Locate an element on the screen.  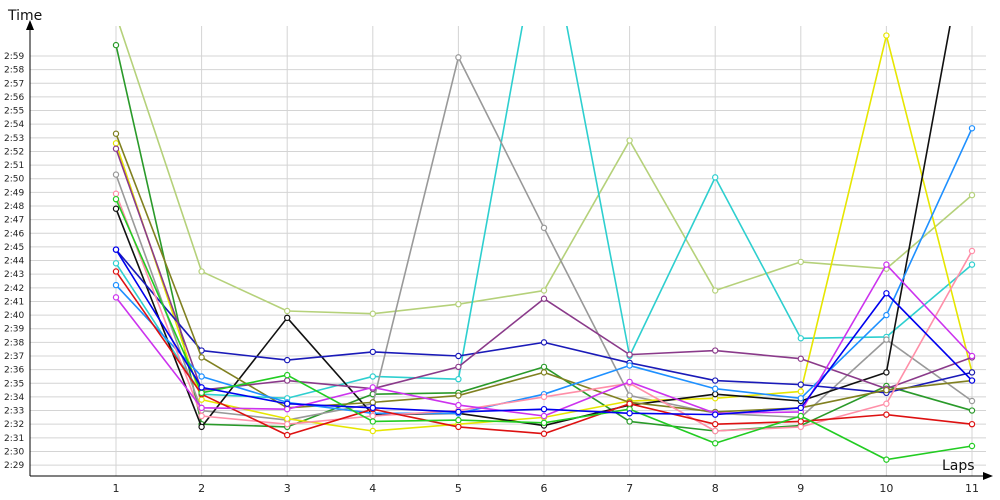
y-tick-label: 2:41 is located at coordinates (14, 302).